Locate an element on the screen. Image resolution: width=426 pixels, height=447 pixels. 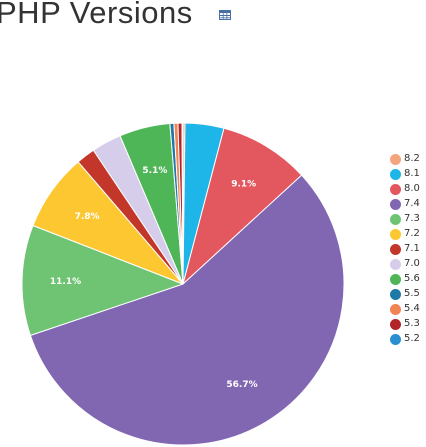
legend: 8.2 8.1 8.0 7.4 7.3 7.2 7.1 7.0 5.6 5.5 5.4 5.3 5.2 is located at coordinates (408, 249).